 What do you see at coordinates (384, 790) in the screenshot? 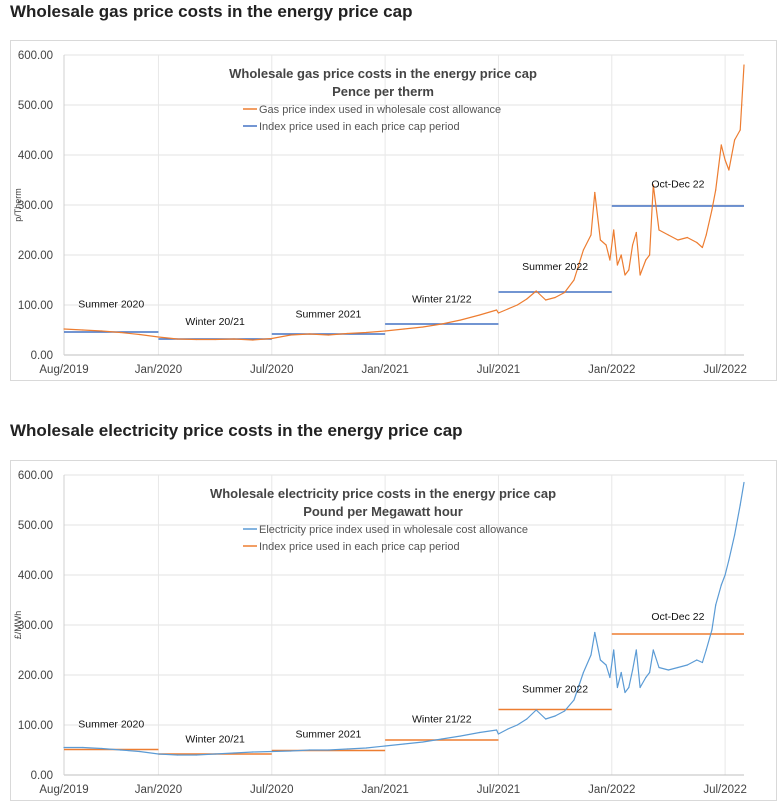
I see `chart1-x-tick-label: Jan/2021` at bounding box center [384, 790].